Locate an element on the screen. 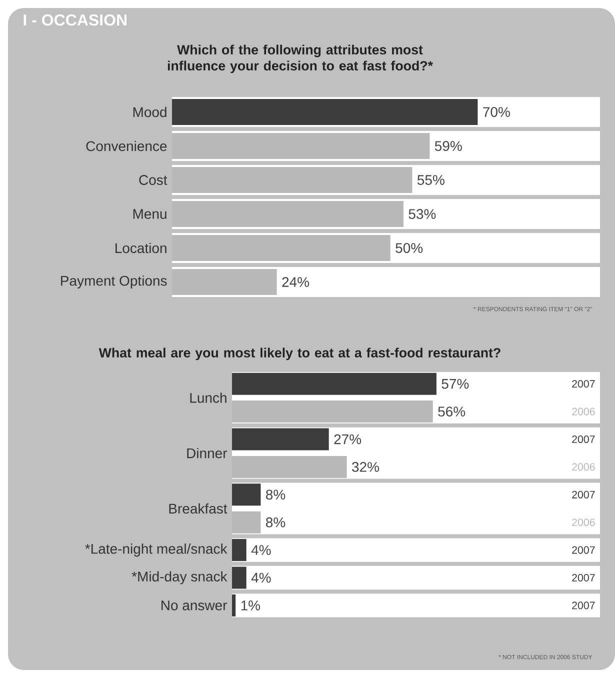 The width and height of the screenshot is (615, 673). y-tick-label: Convenience is located at coordinates (126, 146).